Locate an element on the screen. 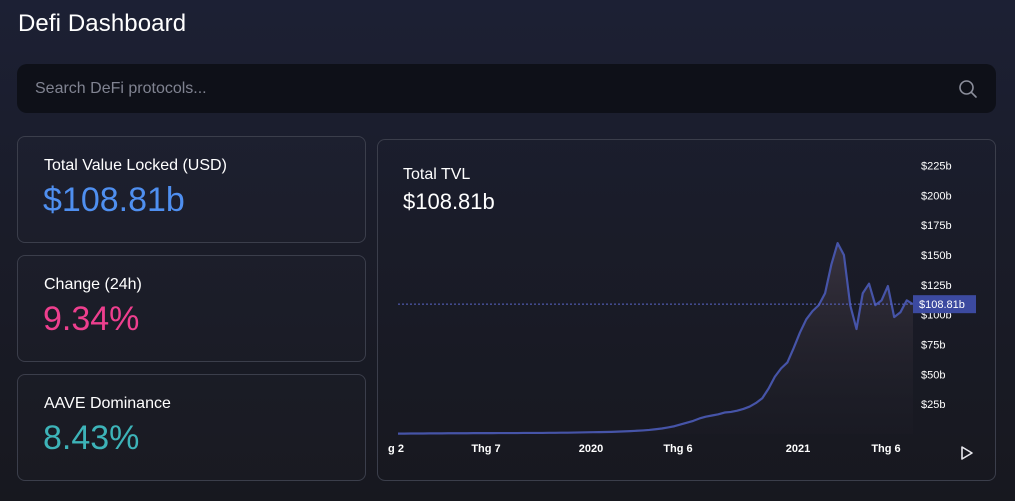 Image resolution: width=1015 pixels, height=501 pixels. search-icon is located at coordinates (968, 89).